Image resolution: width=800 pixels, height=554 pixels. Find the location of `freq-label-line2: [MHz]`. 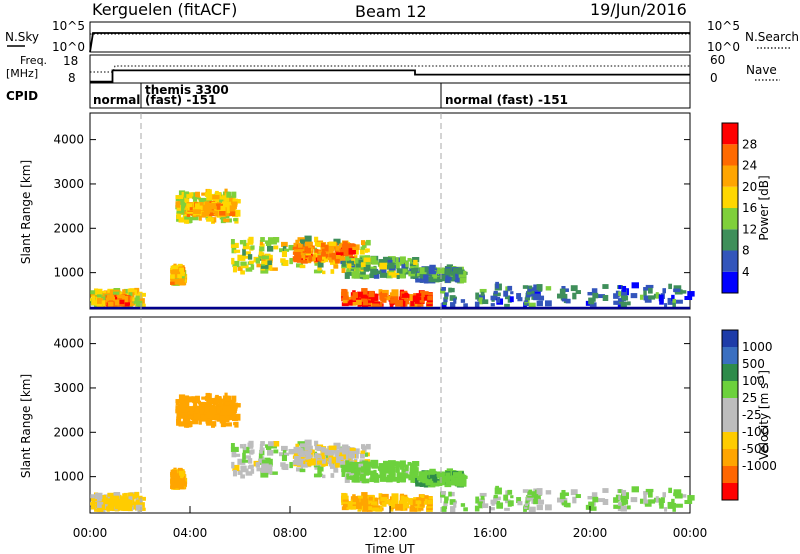

freq-label-line2: [MHz] is located at coordinates (22, 73).